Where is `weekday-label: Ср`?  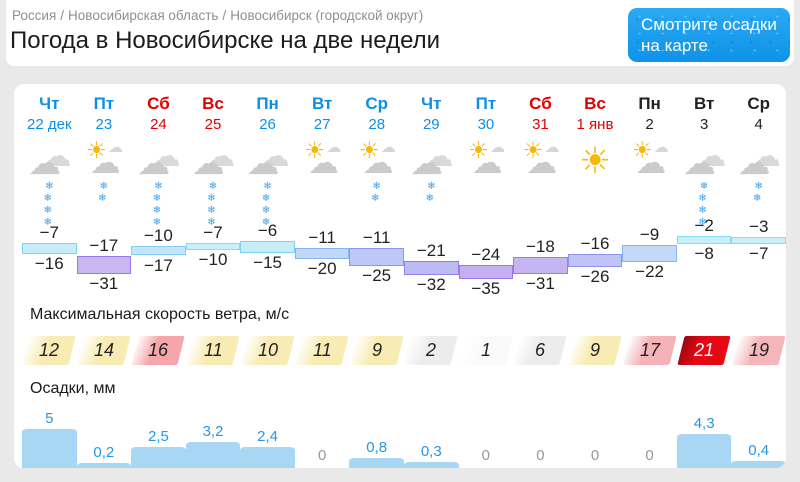
weekday-label: Ср is located at coordinates (759, 103).